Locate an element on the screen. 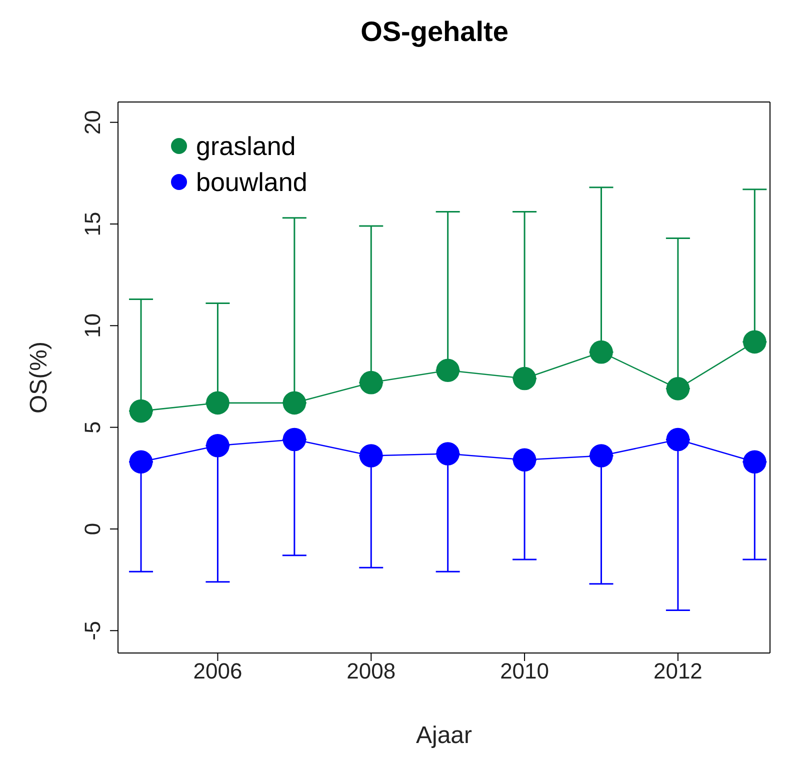 The height and width of the screenshot is (781, 789). legend-label: bouwland is located at coordinates (252, 182).